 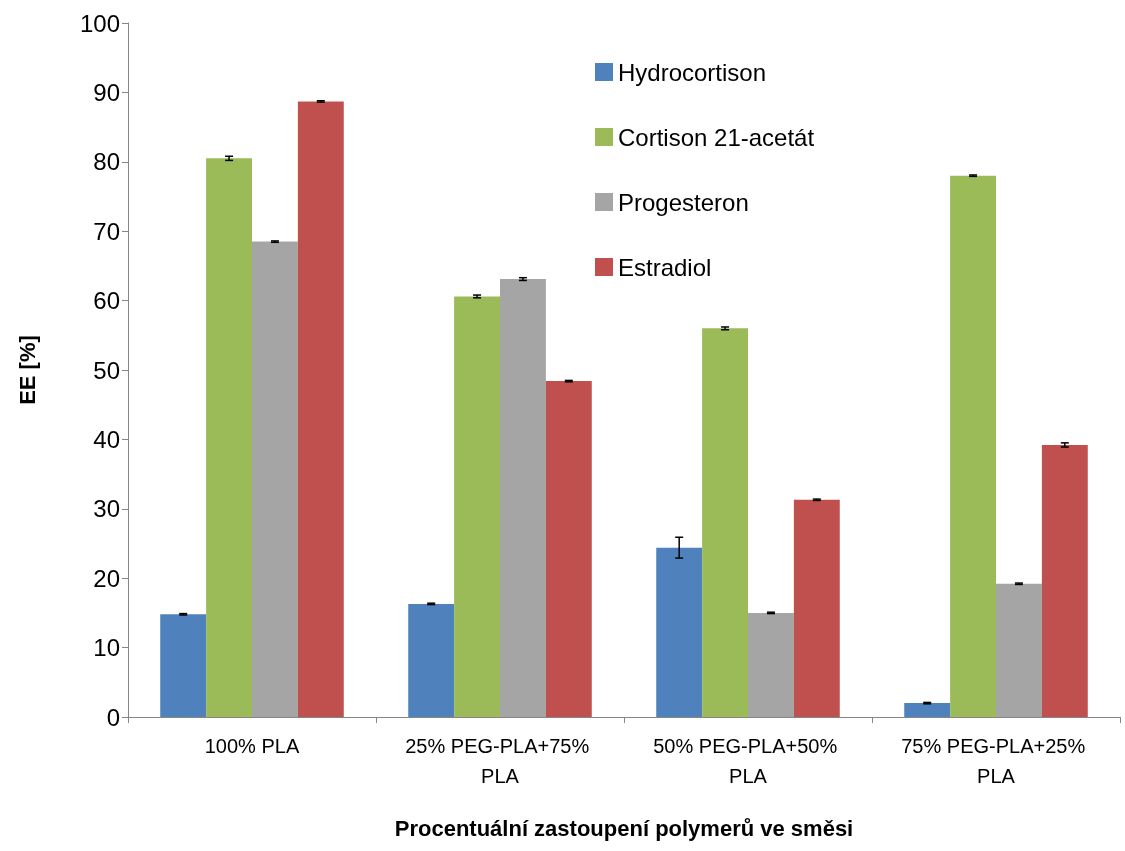 What do you see at coordinates (27, 370) in the screenshot?
I see `y-axis-title: EE [%]` at bounding box center [27, 370].